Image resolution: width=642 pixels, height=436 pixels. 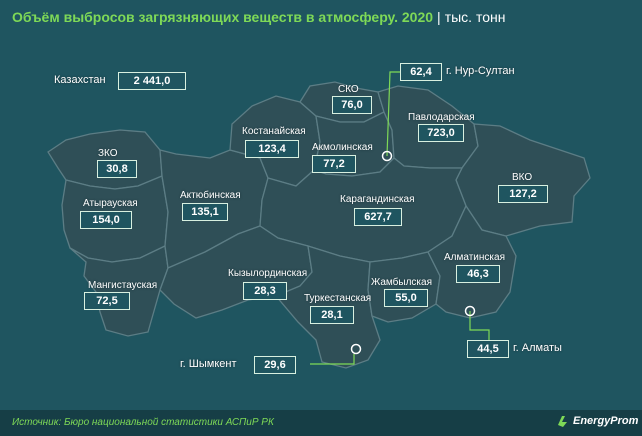 What do you see at coordinates (210, 195) in the screenshot?
I see `label-aktobe: Актюбинская` at bounding box center [210, 195].